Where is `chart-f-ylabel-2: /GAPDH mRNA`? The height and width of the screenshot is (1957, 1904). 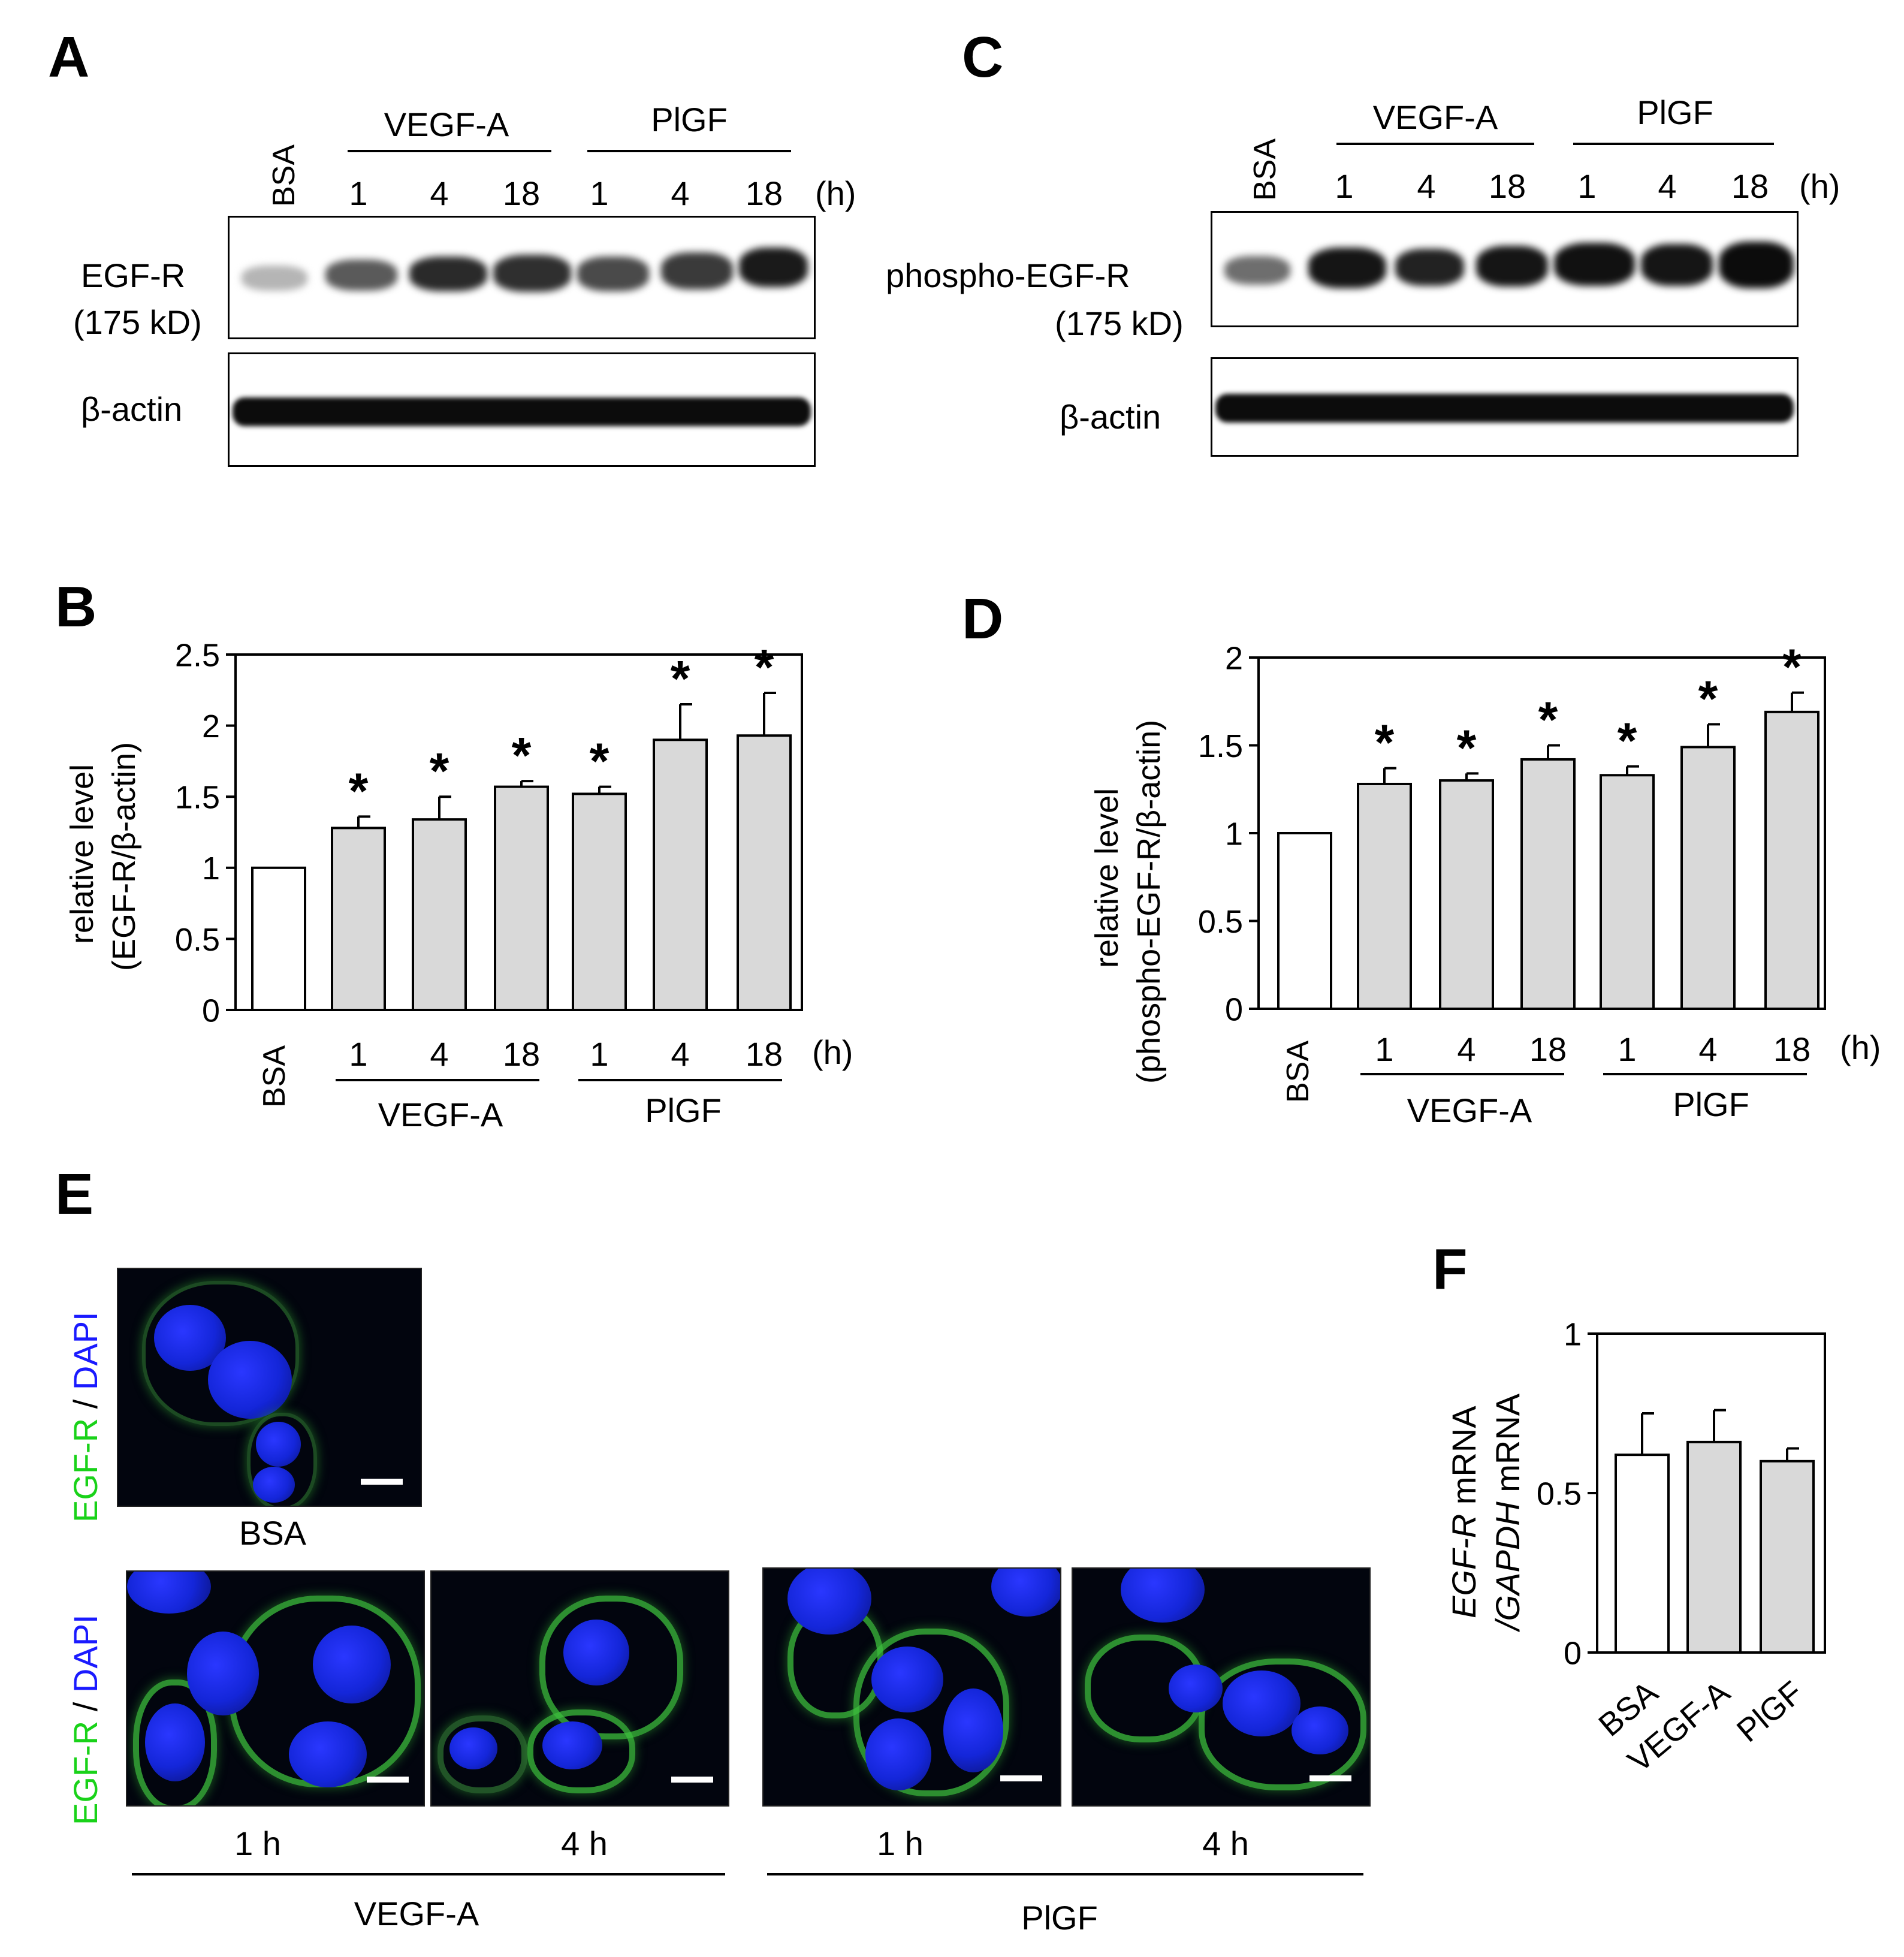 chart-f-ylabel-2: /GAPDH mRNA is located at coordinates (1507, 1512).